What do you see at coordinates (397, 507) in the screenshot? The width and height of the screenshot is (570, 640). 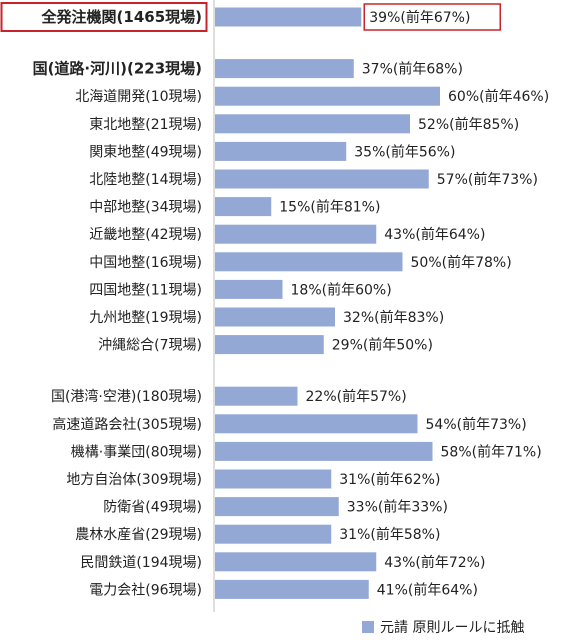 I see `value-label: 33%(前年33%)` at bounding box center [397, 507].